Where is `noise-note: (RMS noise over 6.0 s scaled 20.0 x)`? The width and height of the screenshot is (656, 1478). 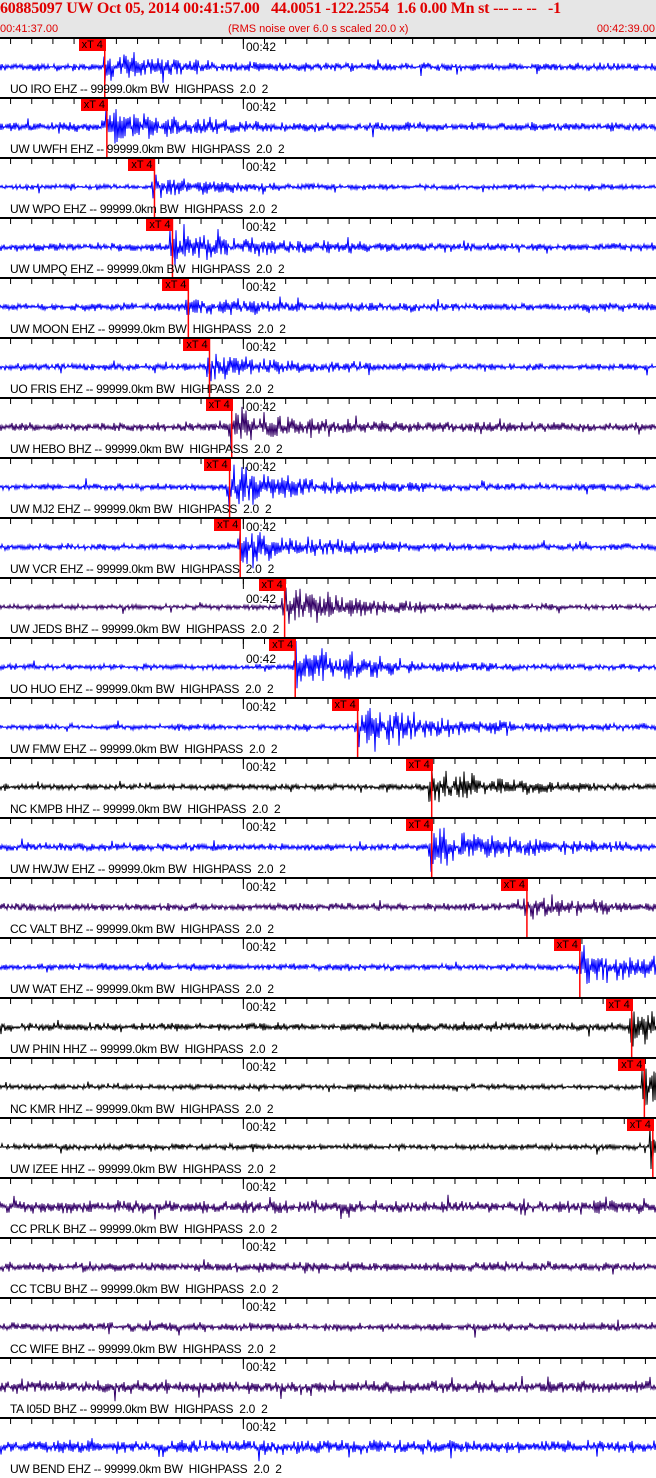 noise-note: (RMS noise over 6.0 s scaled 20.0 x) is located at coordinates (318, 29).